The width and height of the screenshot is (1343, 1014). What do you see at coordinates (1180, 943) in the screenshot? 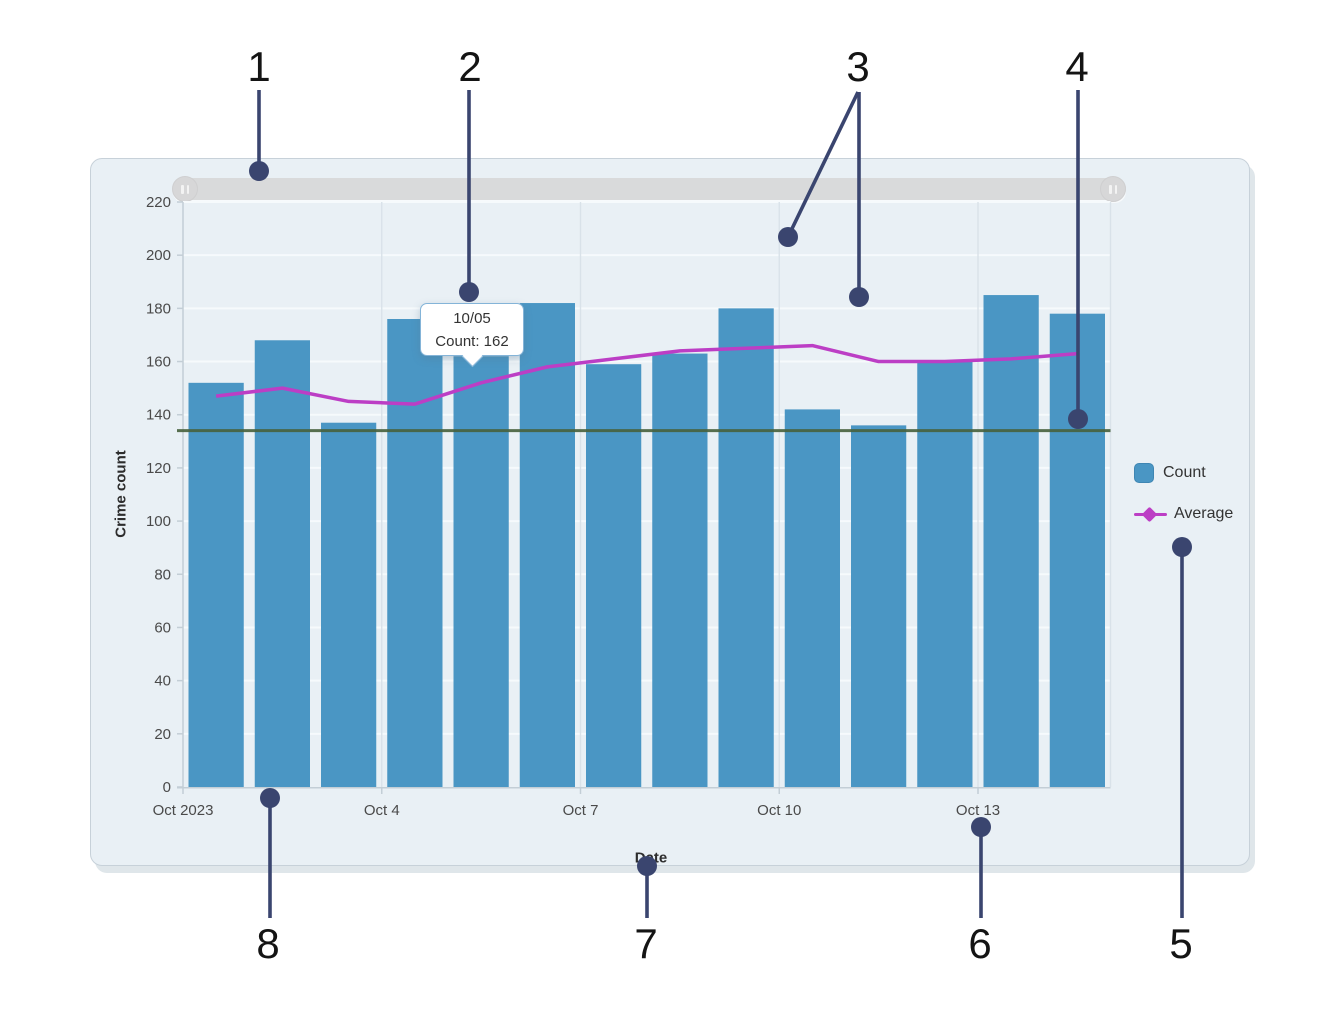
I see `callout-number-5: 5` at bounding box center [1180, 943].